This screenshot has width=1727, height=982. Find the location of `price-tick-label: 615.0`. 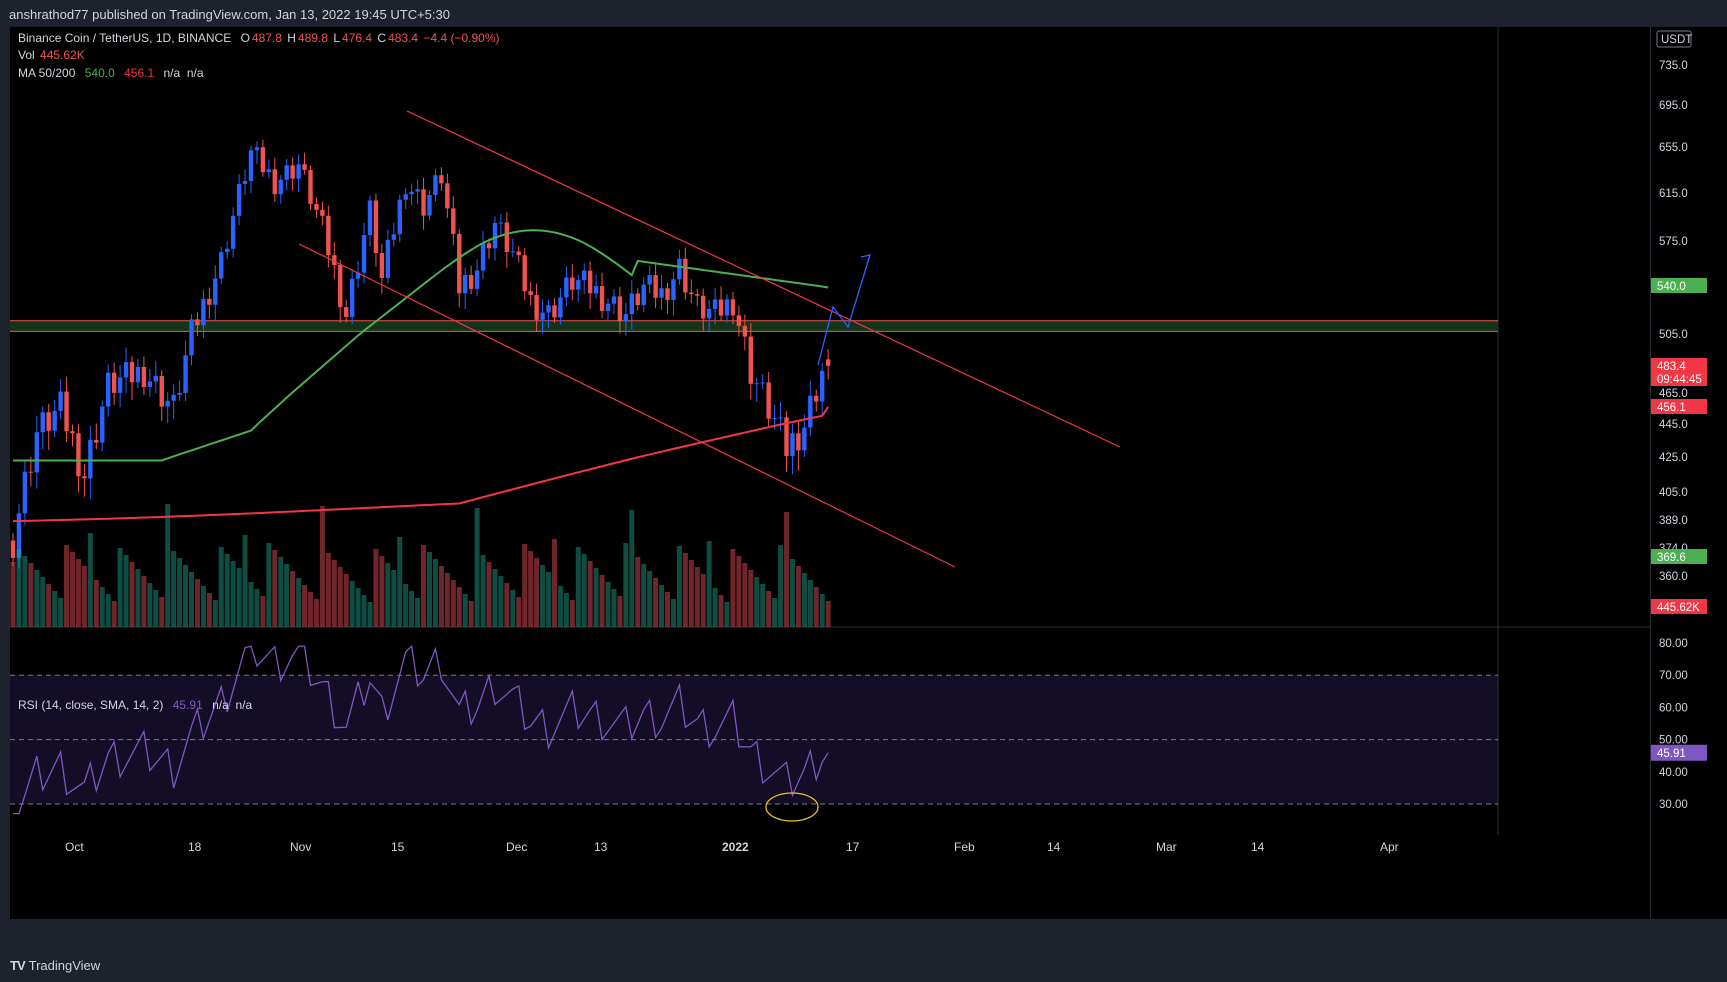

price-tick-label: 615.0 is located at coordinates (1673, 194).